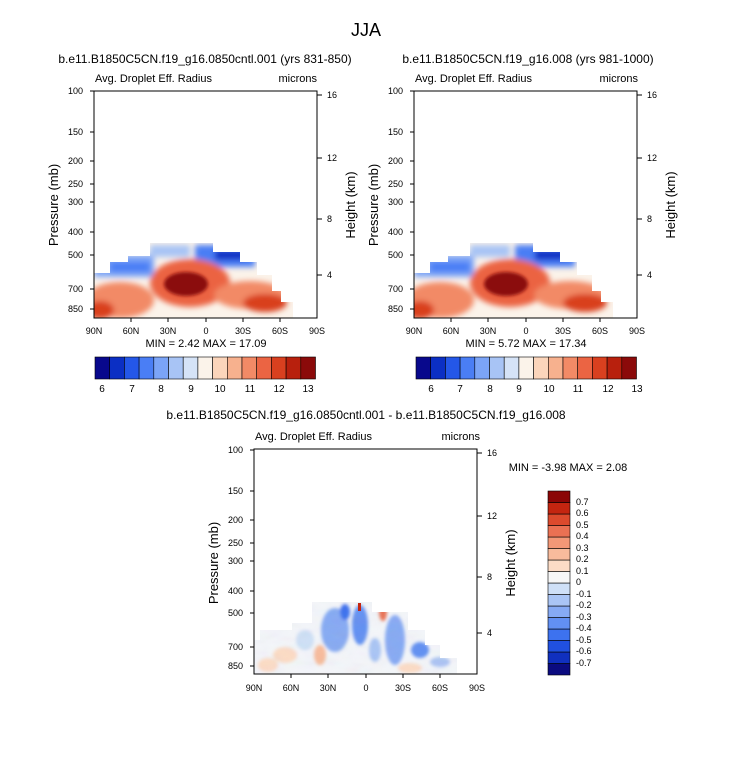  Describe the element at coordinates (308, 389) in the screenshot. I see `panel-1-colorbar-label: 13` at that location.